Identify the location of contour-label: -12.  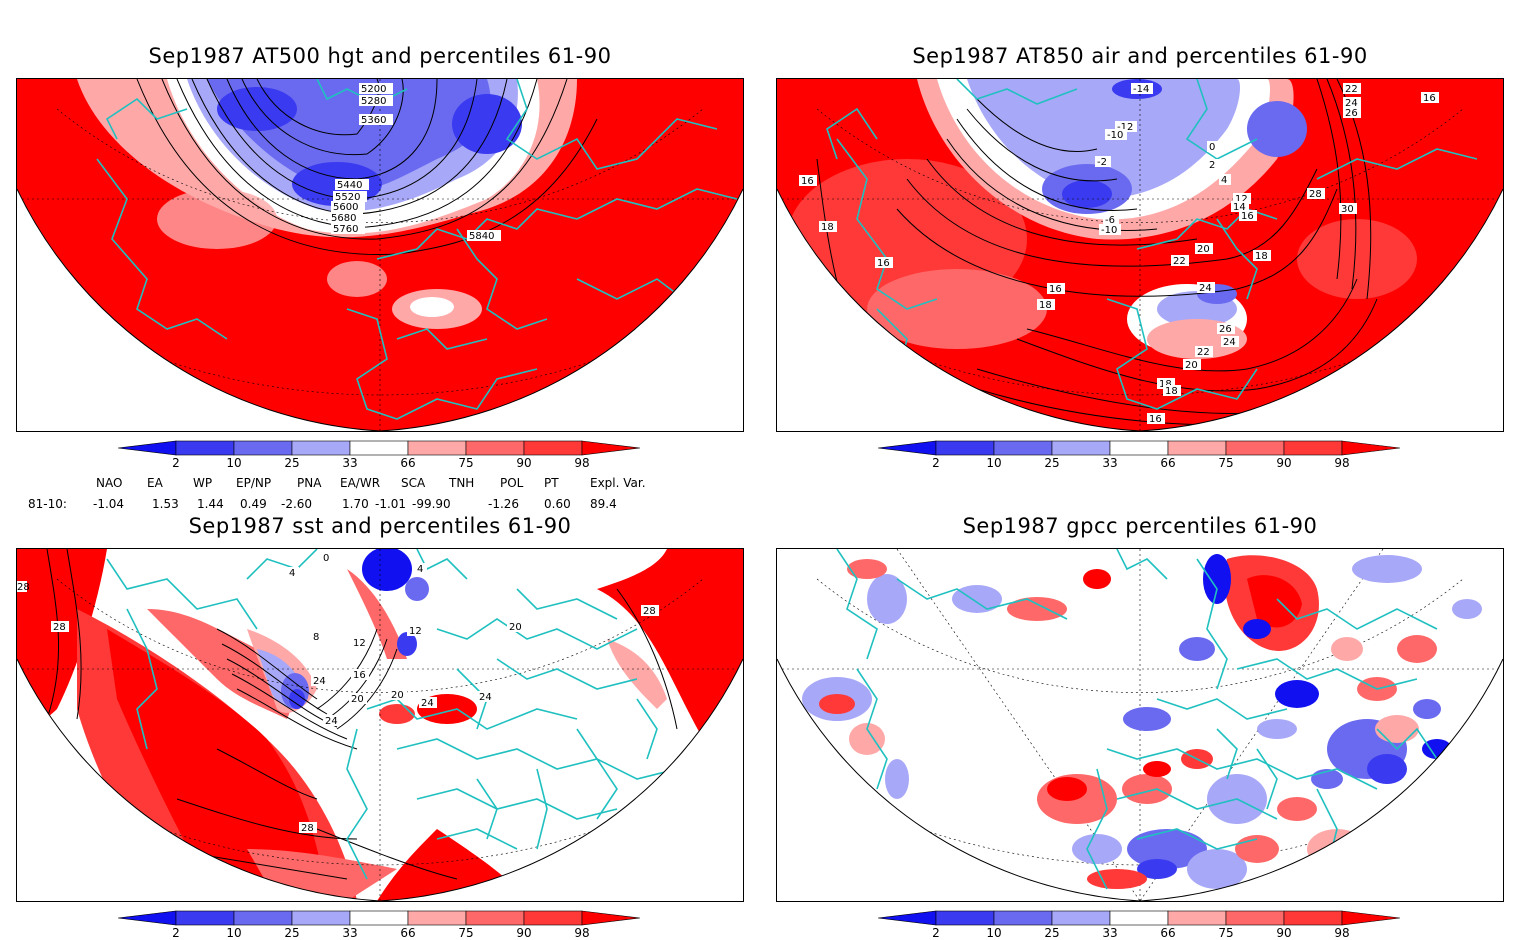
(1125, 127).